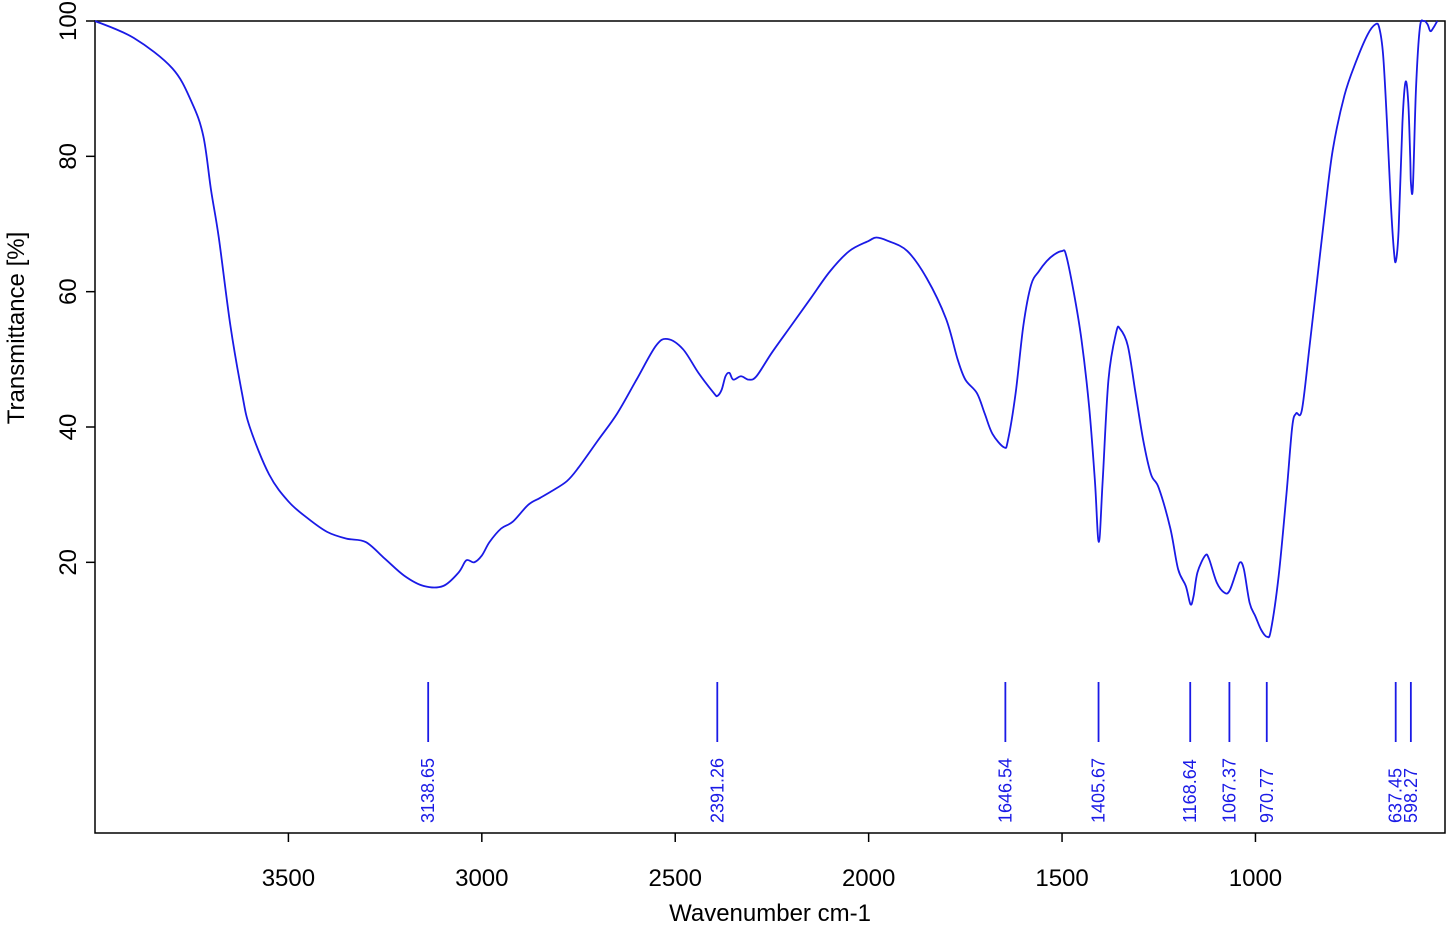 The width and height of the screenshot is (1450, 928). What do you see at coordinates (1005, 790) in the screenshot?
I see `peak-label: 1646.54` at bounding box center [1005, 790].